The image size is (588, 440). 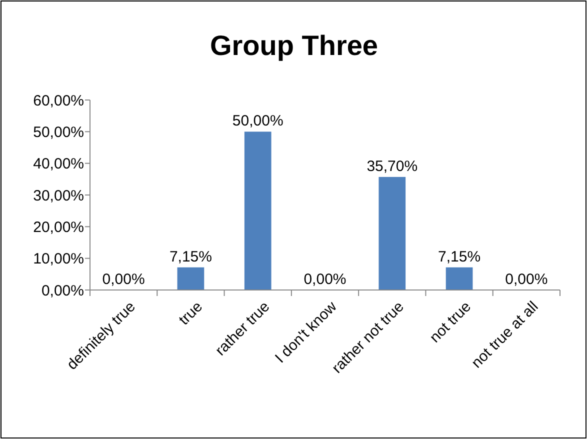 What do you see at coordinates (191, 313) in the screenshot?
I see `x-tick-label: true` at bounding box center [191, 313].